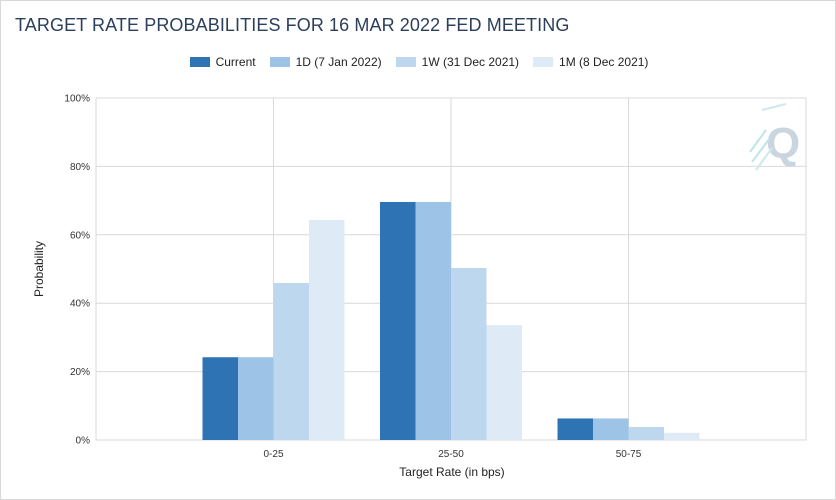 The height and width of the screenshot is (500, 836). Describe the element at coordinates (80, 235) in the screenshot. I see `y-tick-label: 60%` at that location.